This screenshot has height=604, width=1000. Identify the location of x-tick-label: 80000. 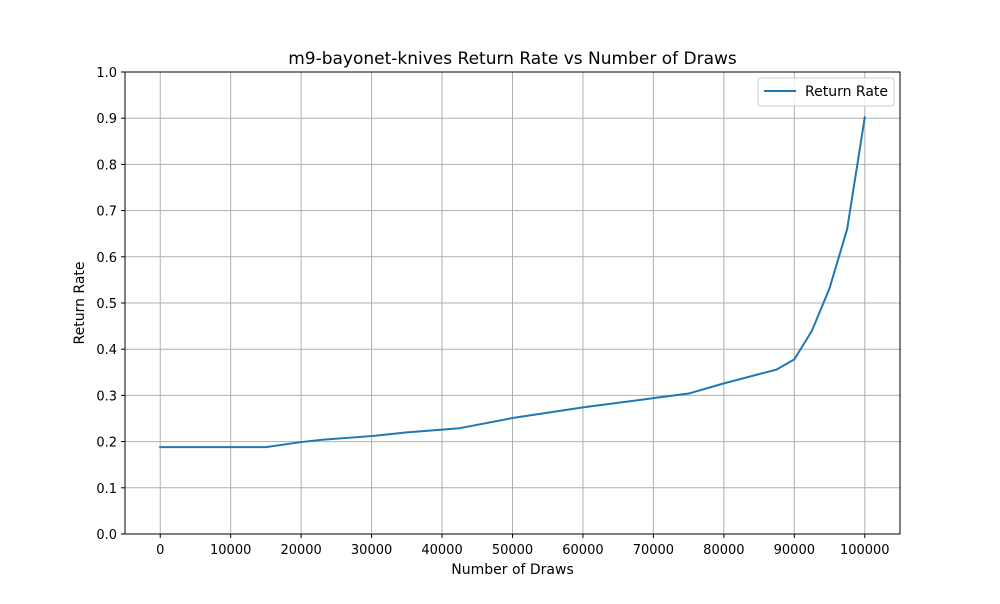
(723, 550).